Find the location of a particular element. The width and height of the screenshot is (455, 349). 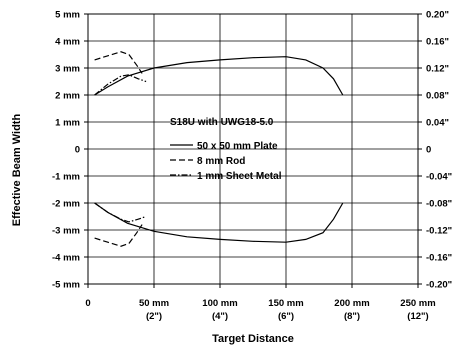

y-tick-label-left: 0 is located at coordinates (77, 150).